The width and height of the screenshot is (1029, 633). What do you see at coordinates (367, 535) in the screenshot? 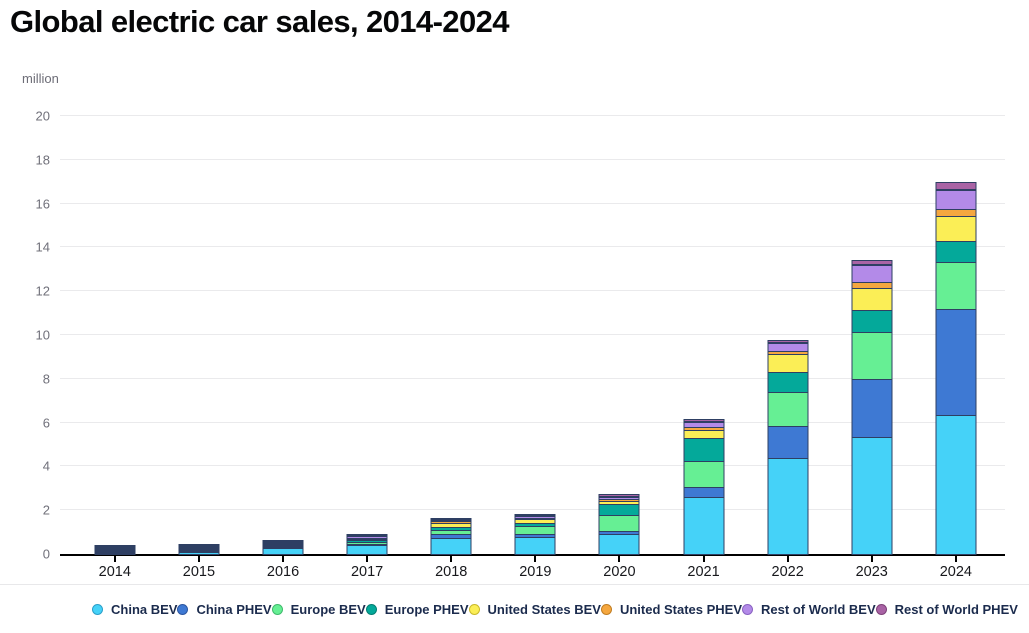
I see `bar-segment-2017-rest-of-world-phev` at bounding box center [367, 535].